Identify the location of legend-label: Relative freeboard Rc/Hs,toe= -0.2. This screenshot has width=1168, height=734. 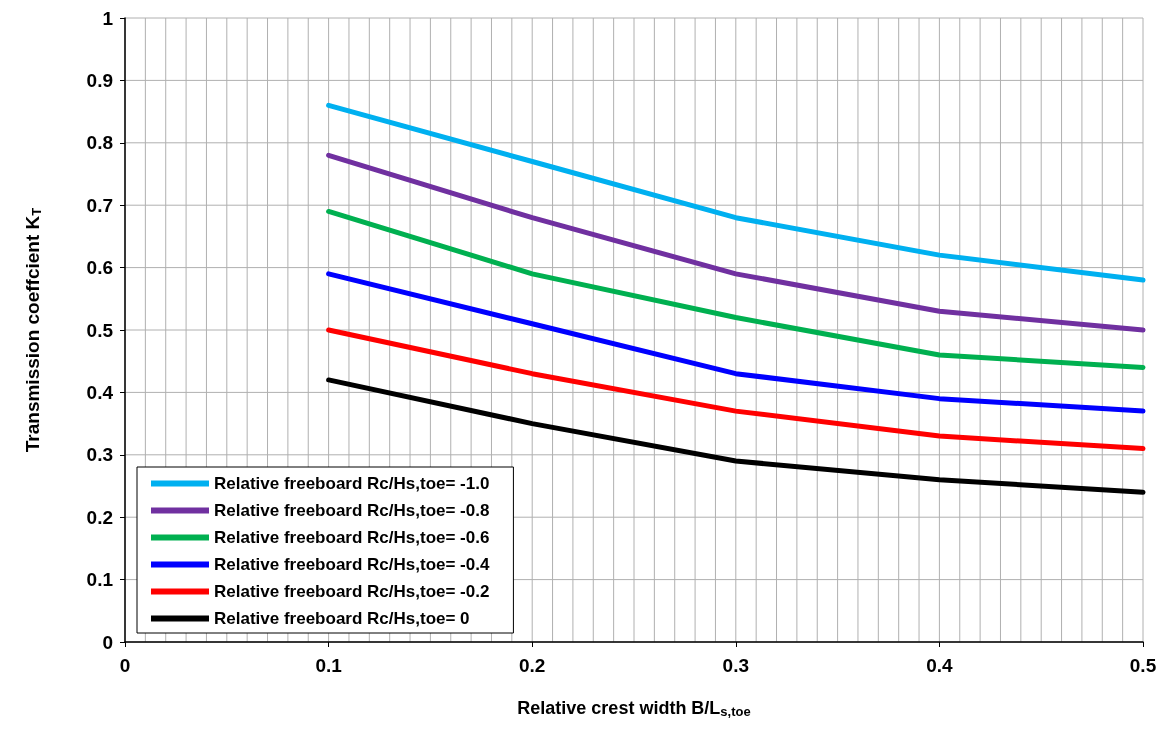
(352, 591).